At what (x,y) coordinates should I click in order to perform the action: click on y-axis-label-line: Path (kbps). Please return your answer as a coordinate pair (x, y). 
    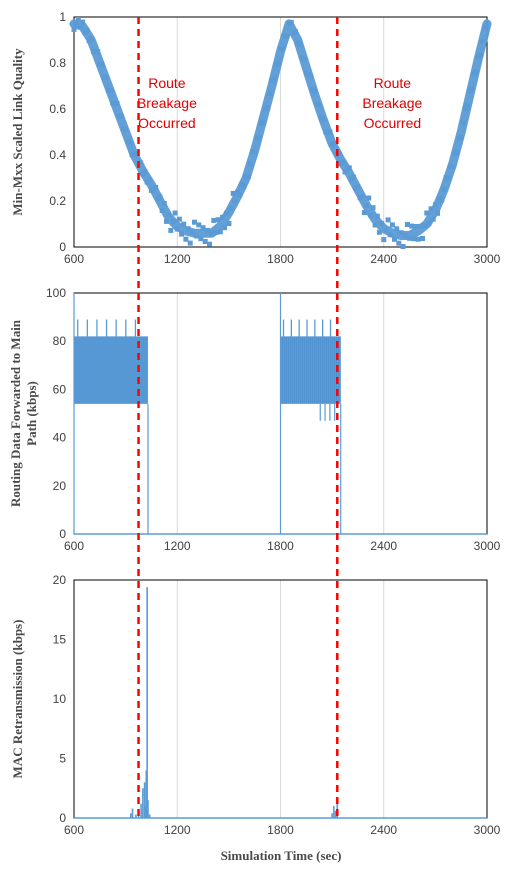
    Looking at the image, I should click on (31, 413).